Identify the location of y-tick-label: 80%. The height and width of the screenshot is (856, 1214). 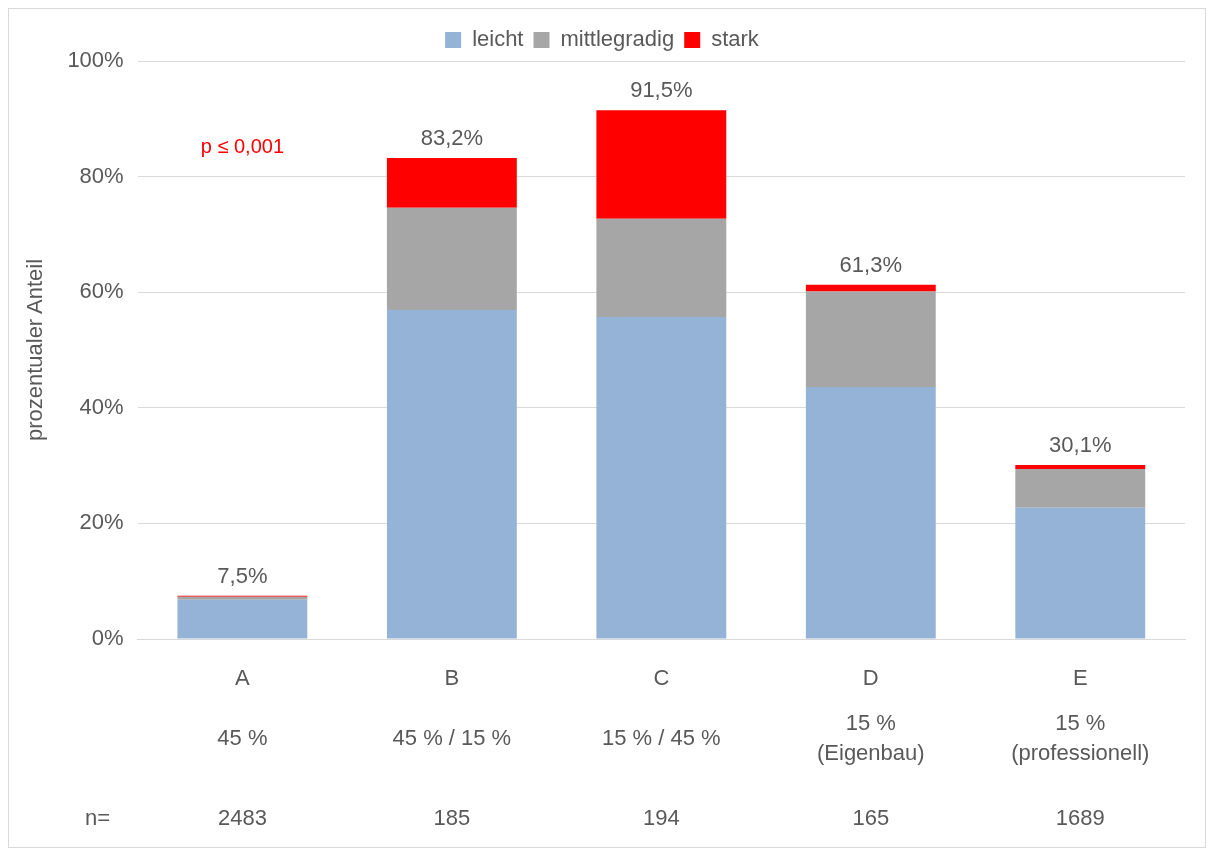
(101, 175).